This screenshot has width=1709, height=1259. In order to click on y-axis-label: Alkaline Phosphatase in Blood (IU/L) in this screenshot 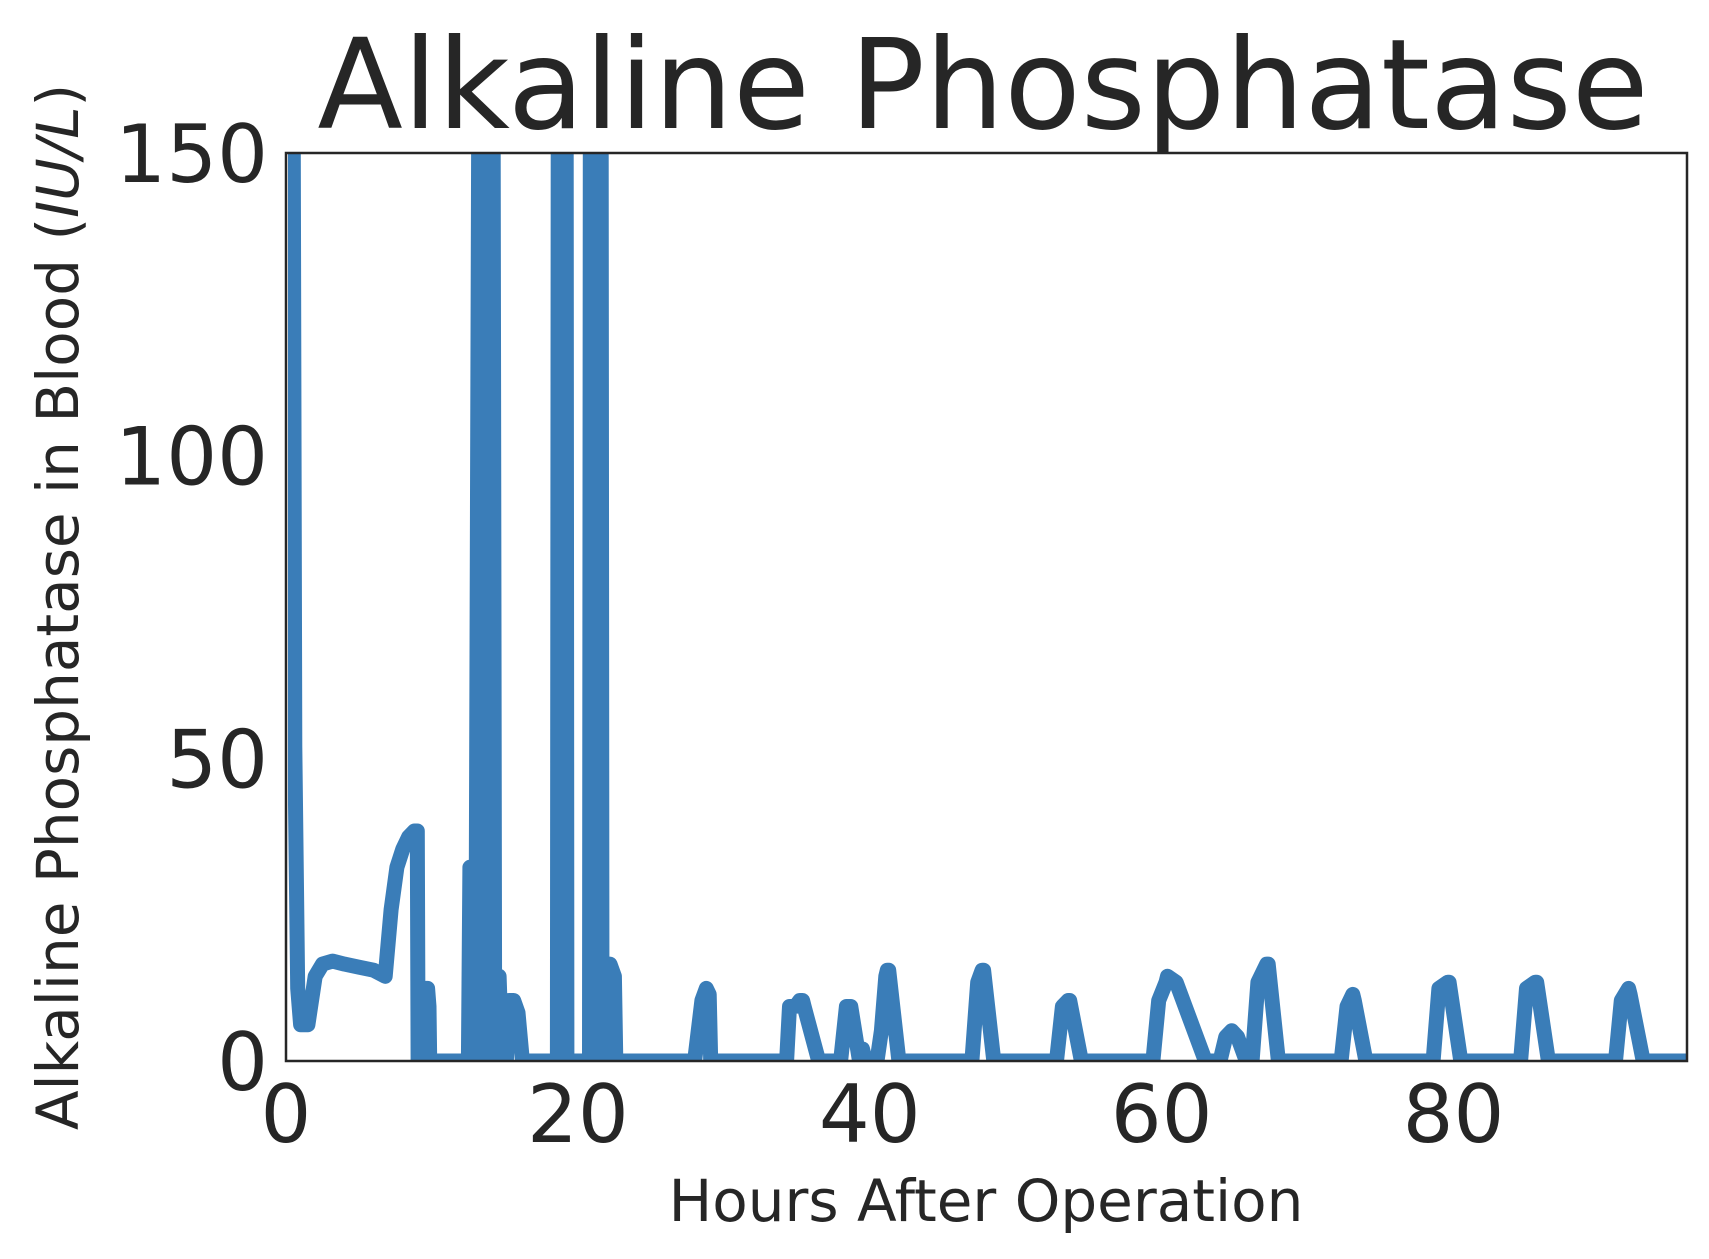, I will do `click(58, 607)`.